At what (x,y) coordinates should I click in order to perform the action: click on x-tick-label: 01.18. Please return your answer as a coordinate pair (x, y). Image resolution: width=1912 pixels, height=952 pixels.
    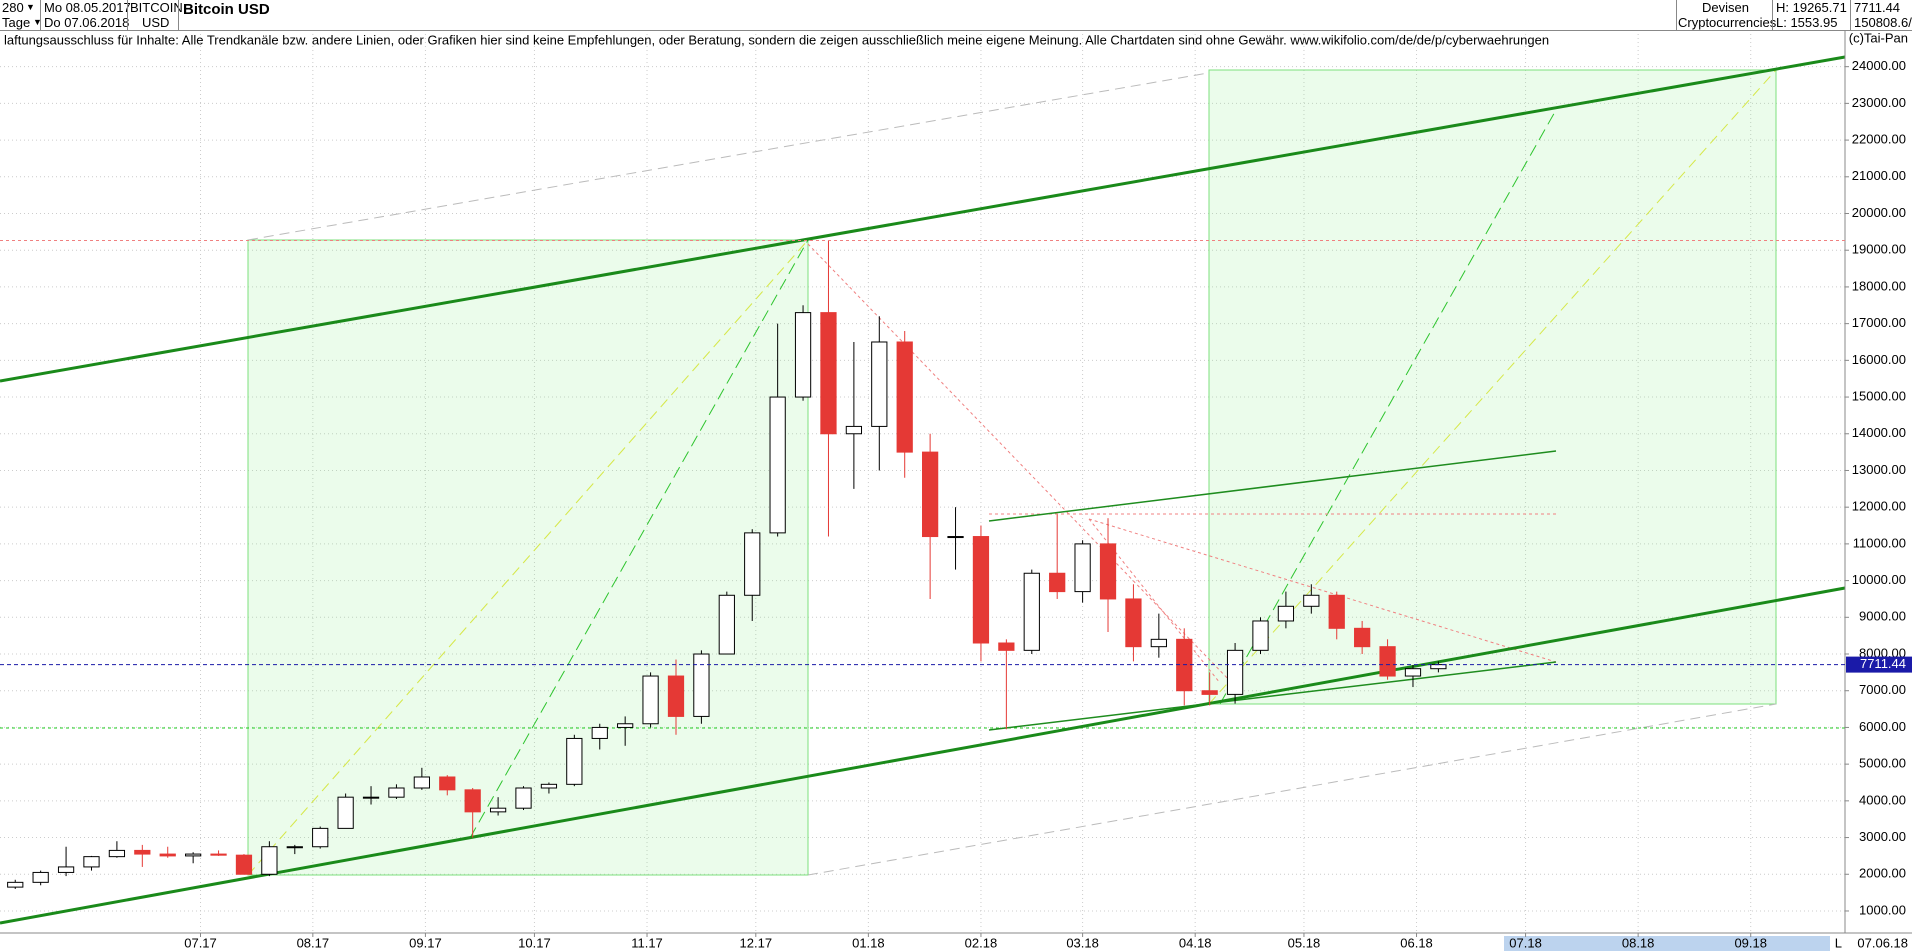
    Looking at the image, I should click on (868, 942).